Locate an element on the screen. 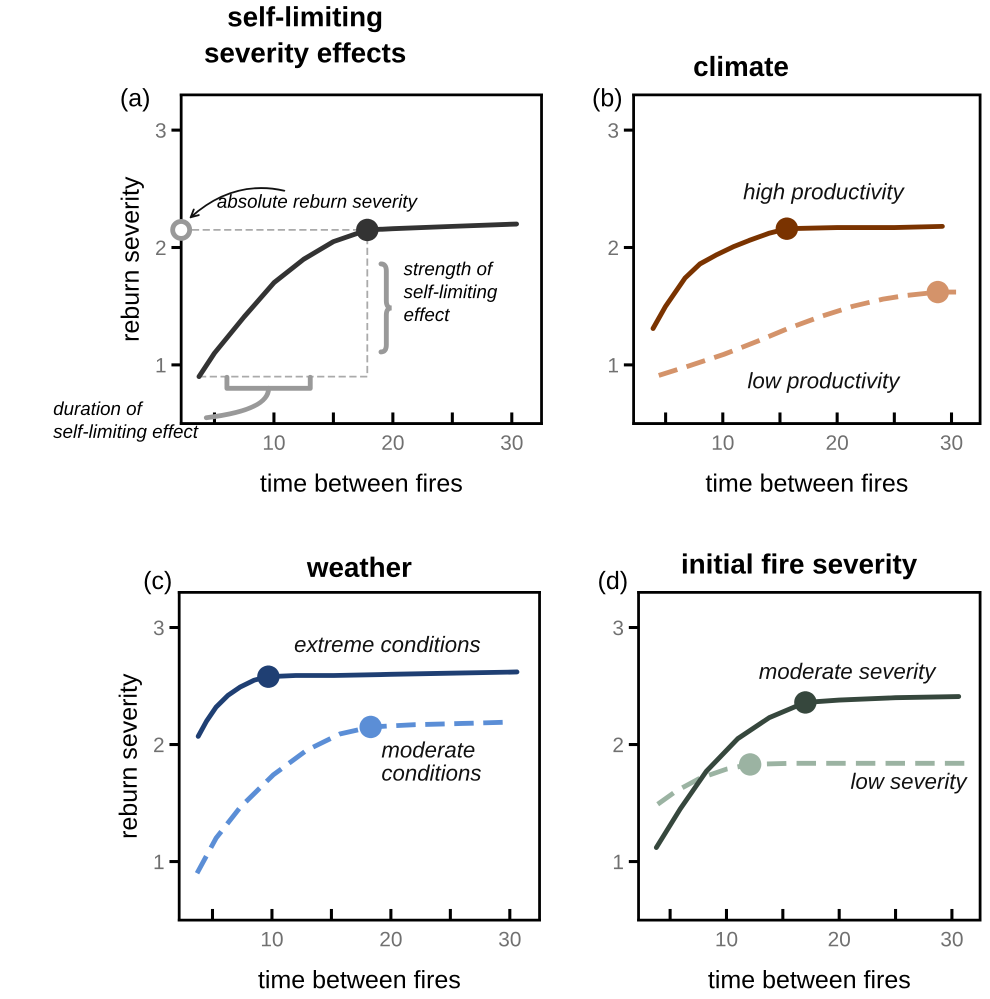  chart-title: weather is located at coordinates (359, 567).